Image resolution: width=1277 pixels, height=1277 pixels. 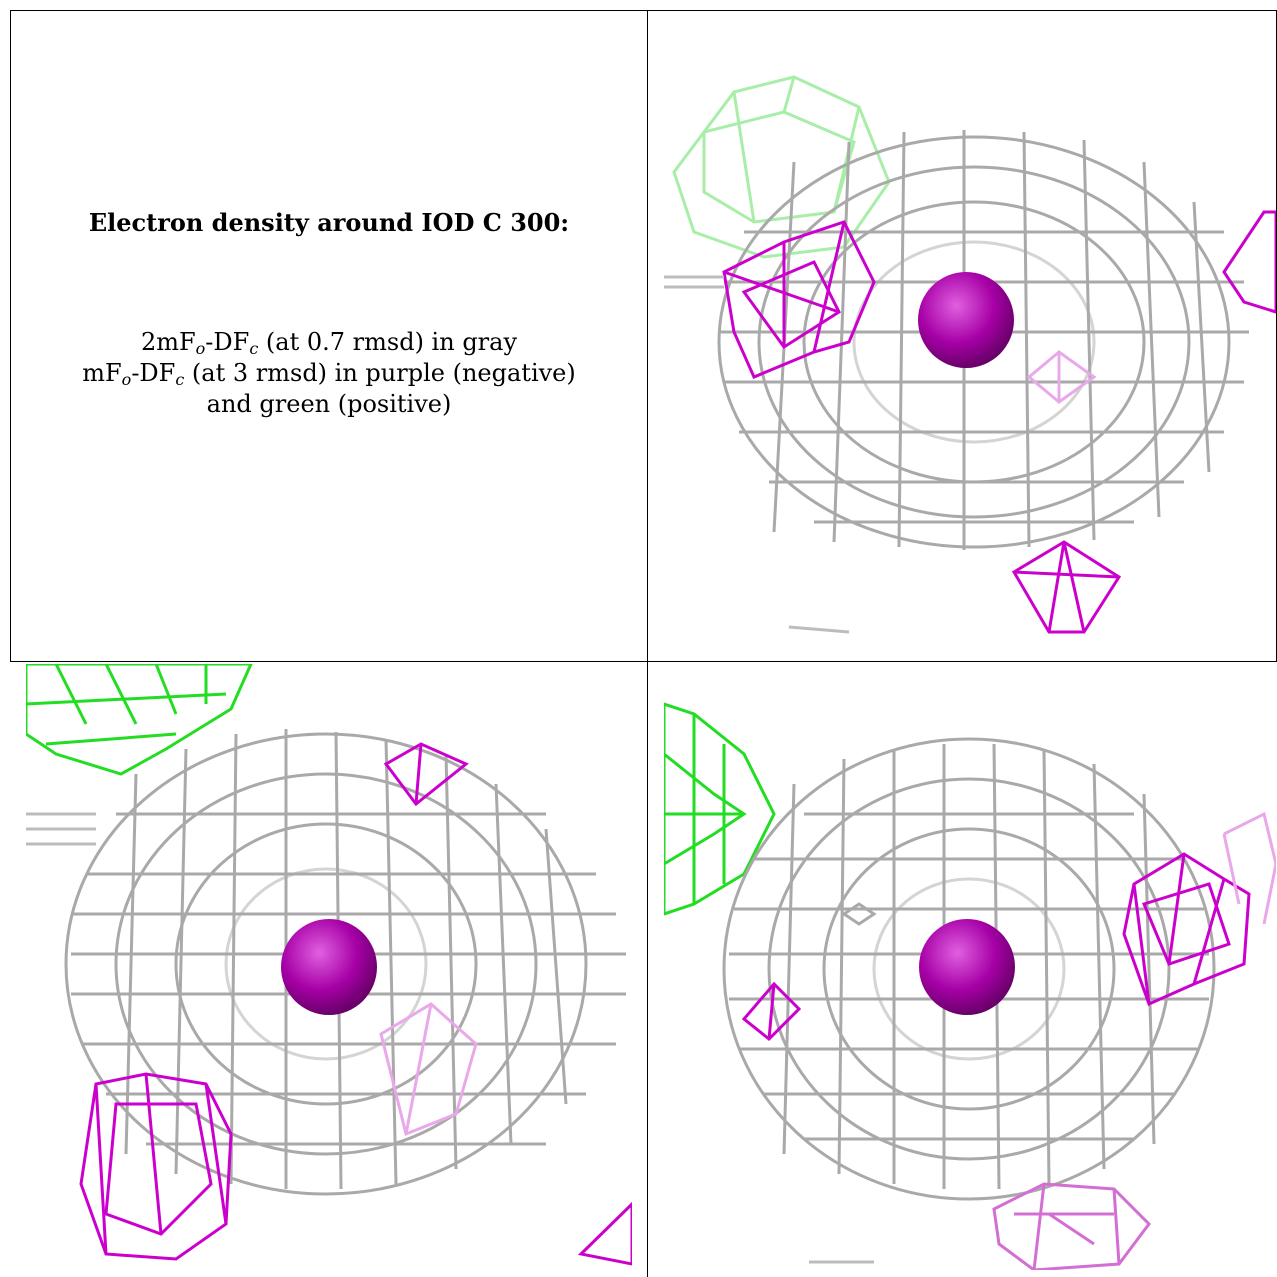 I want to click on caption-line-2mfo-dfc: 2mFo-DFc (at 0.7 rmsd) in gray, so click(x=329, y=343).